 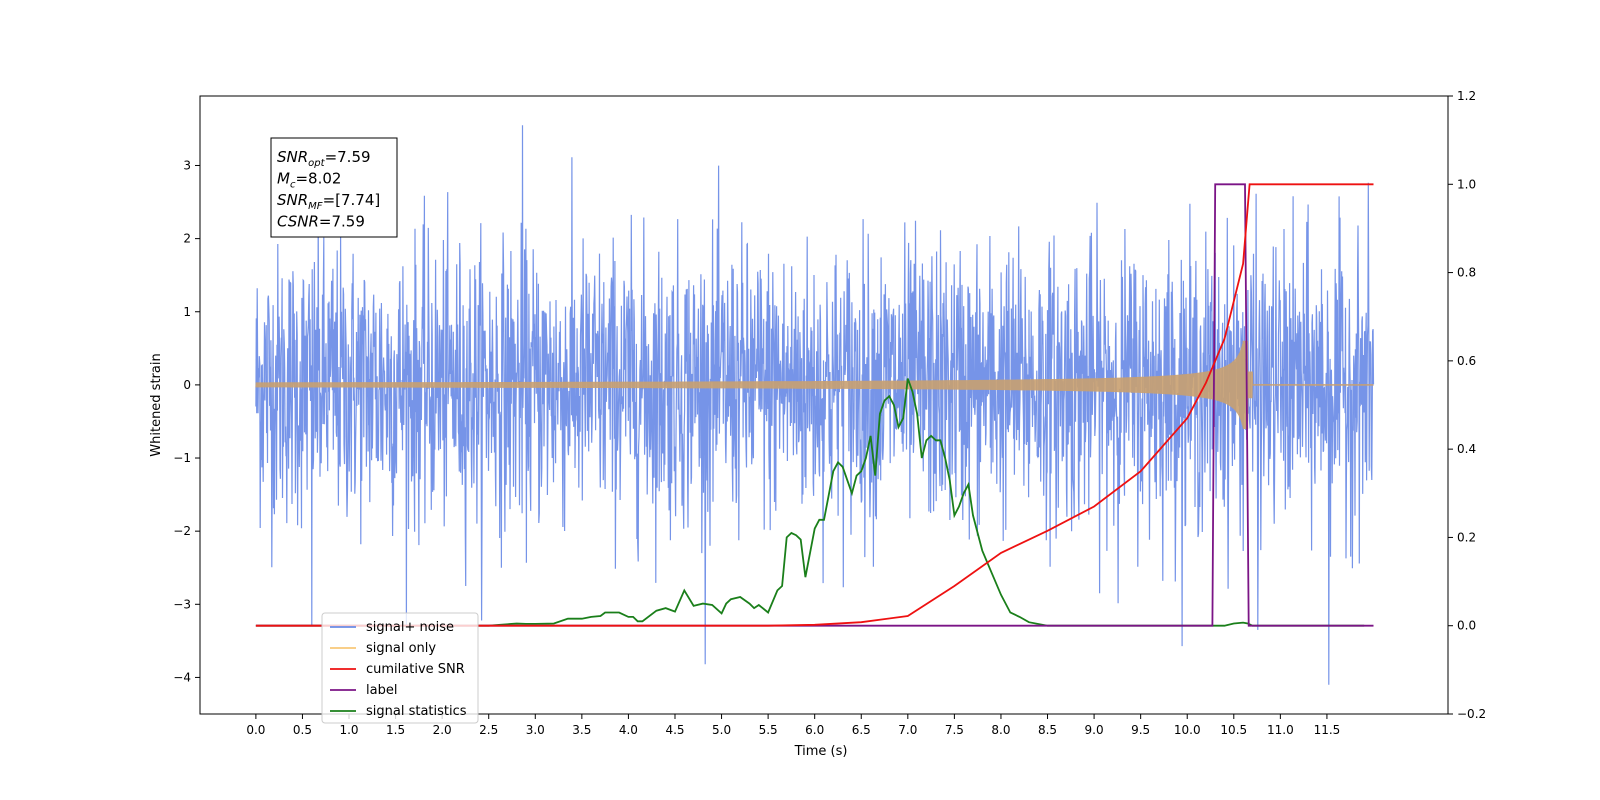 What do you see at coordinates (182, 677) in the screenshot?
I see `y-tick-label: −4` at bounding box center [182, 677].